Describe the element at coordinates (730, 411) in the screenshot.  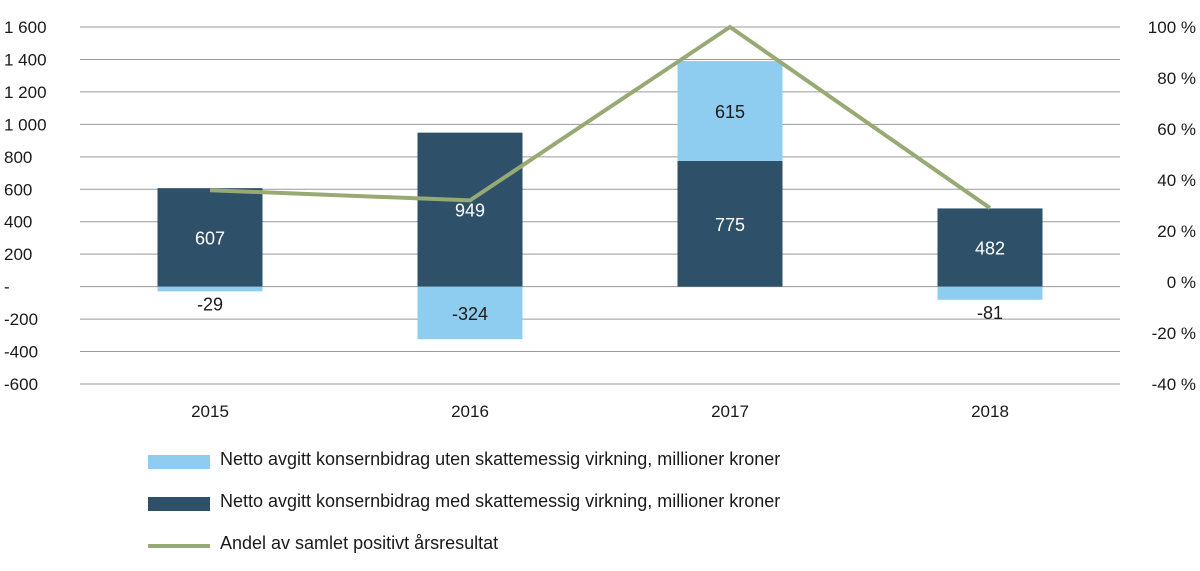
I see `x-axis-tick: 2017` at that location.